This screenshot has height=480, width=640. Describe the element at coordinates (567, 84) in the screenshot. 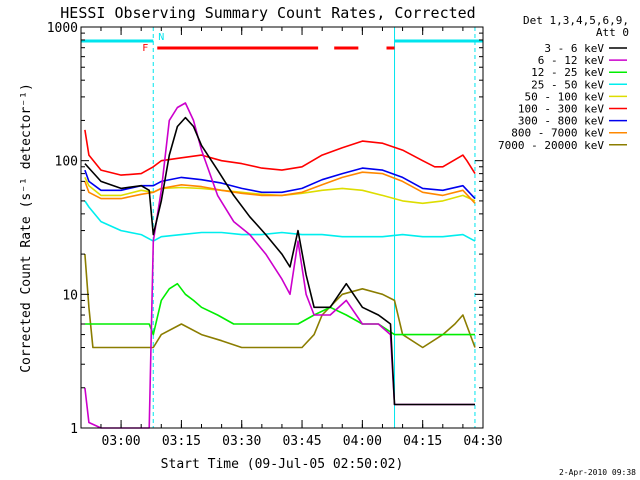

I see `legend-label: 25 - 50 keV` at that location.